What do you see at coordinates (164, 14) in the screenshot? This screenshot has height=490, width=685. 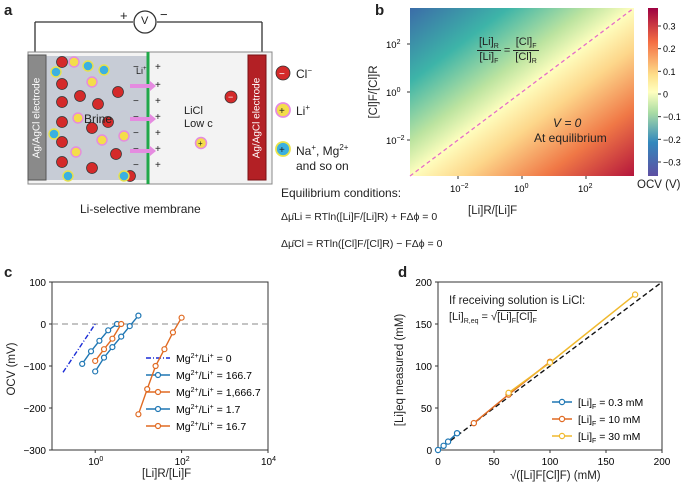 I see `minus-sign: −` at bounding box center [164, 14].